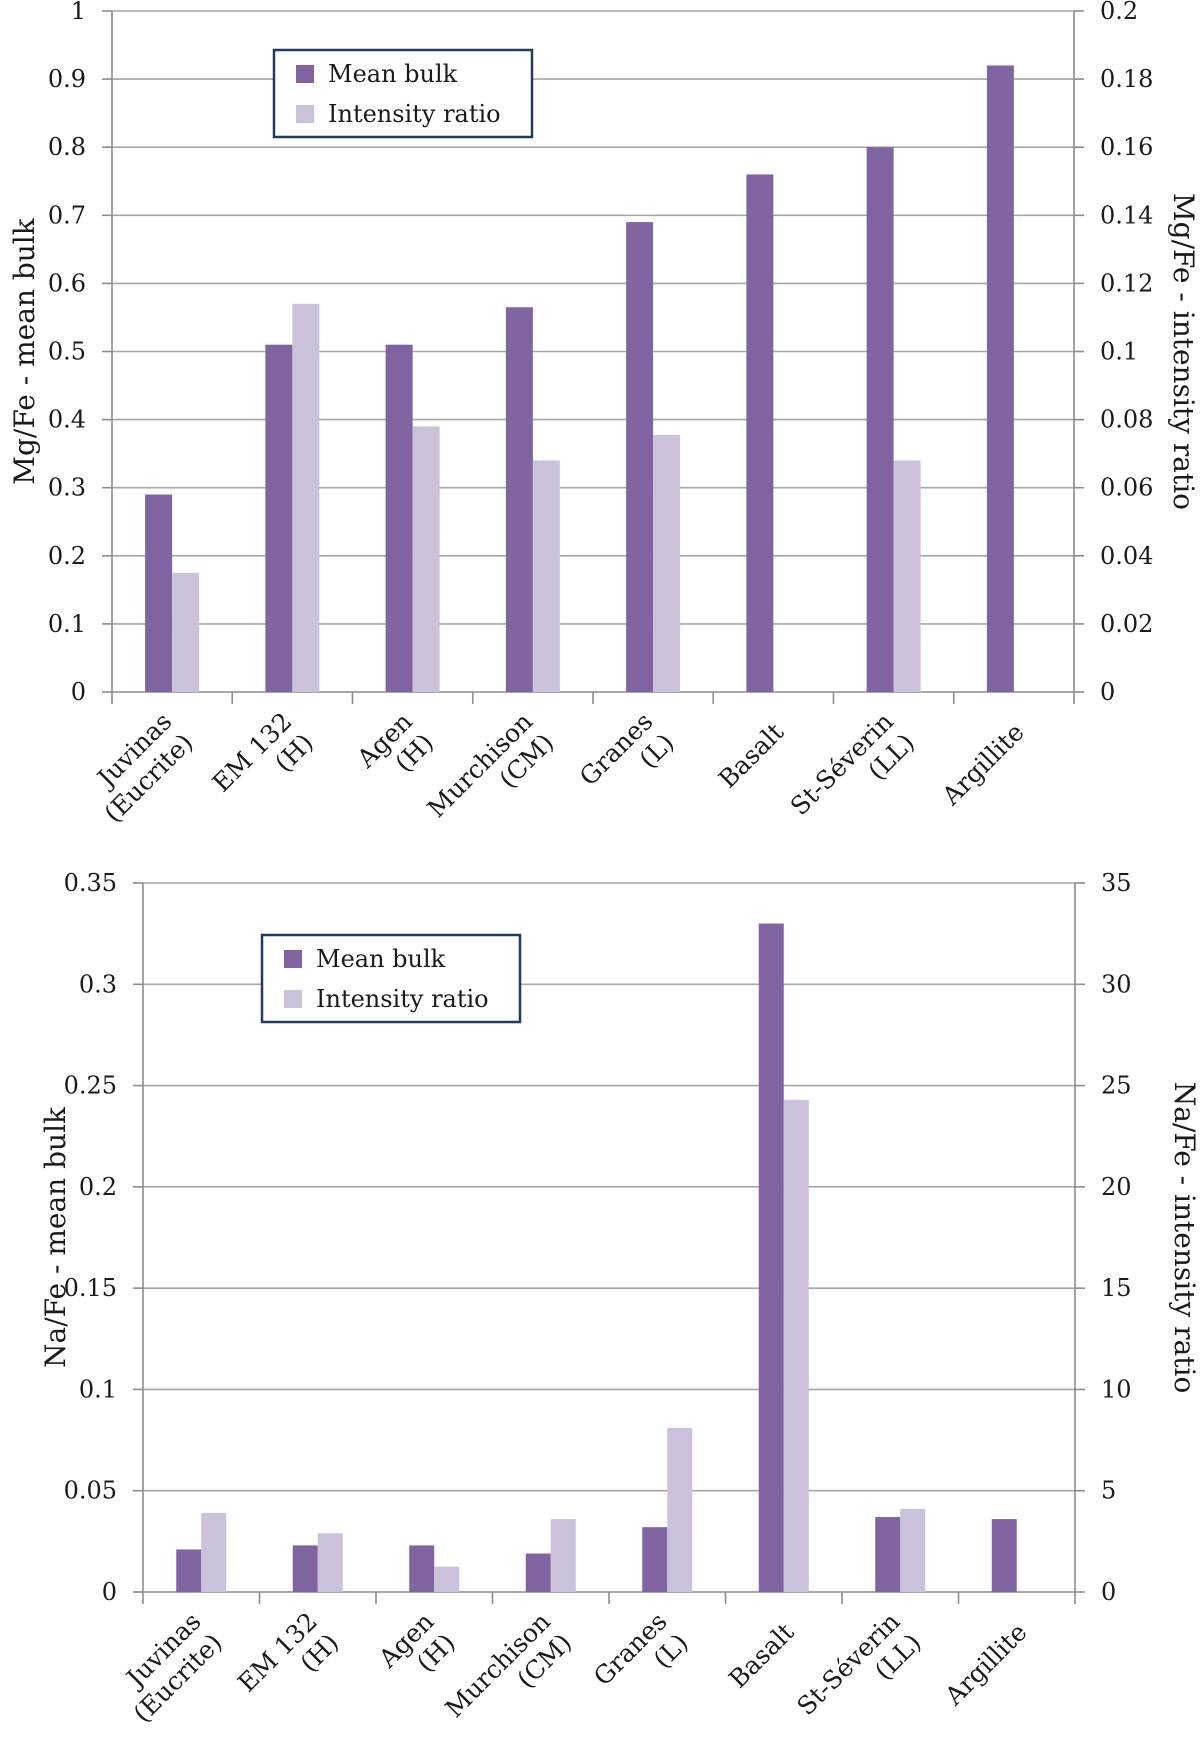 This screenshot has height=1740, width=1200. I want to click on left-tick-label: 0.5, so click(67, 352).